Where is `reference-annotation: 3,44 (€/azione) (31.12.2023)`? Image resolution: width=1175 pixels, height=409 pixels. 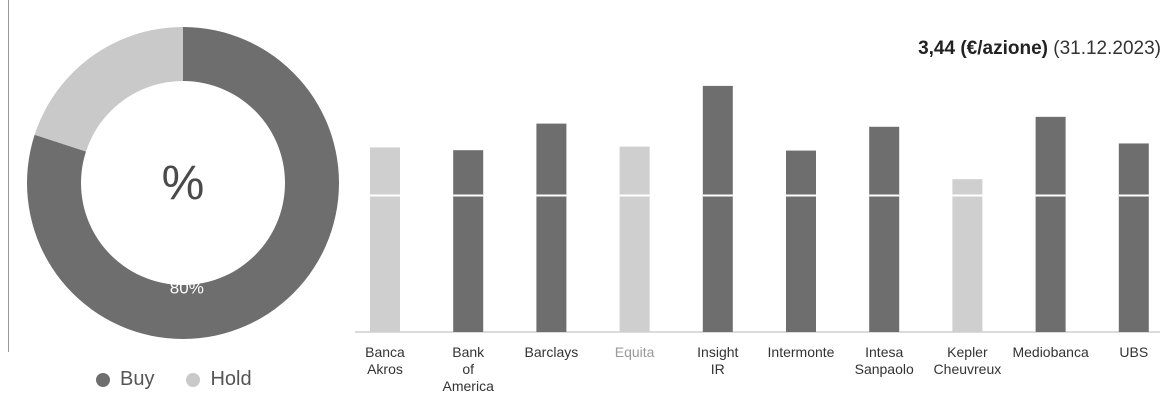 reference-annotation: 3,44 (€/azione) (31.12.2023) is located at coordinates (1039, 49).